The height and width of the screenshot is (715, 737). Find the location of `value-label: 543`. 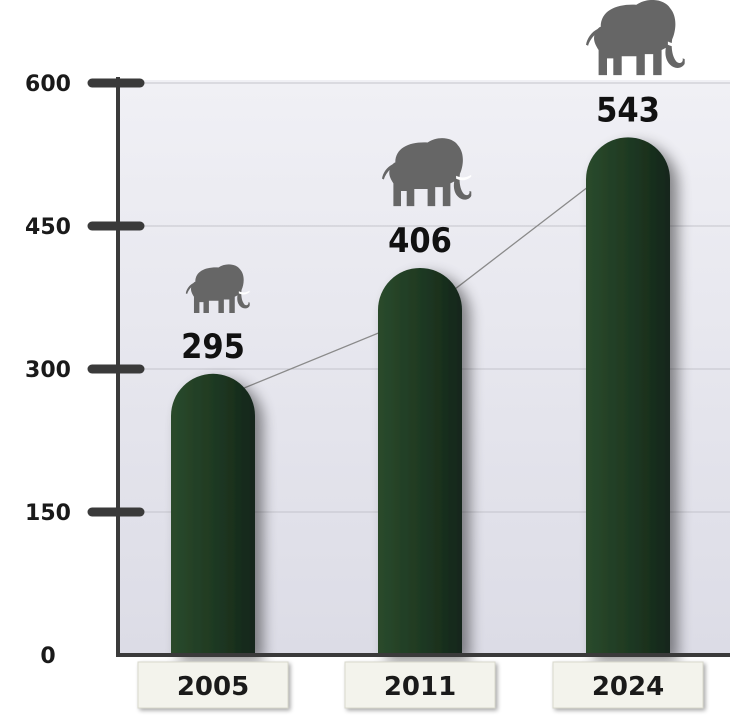

value-label: 543 is located at coordinates (628, 110).